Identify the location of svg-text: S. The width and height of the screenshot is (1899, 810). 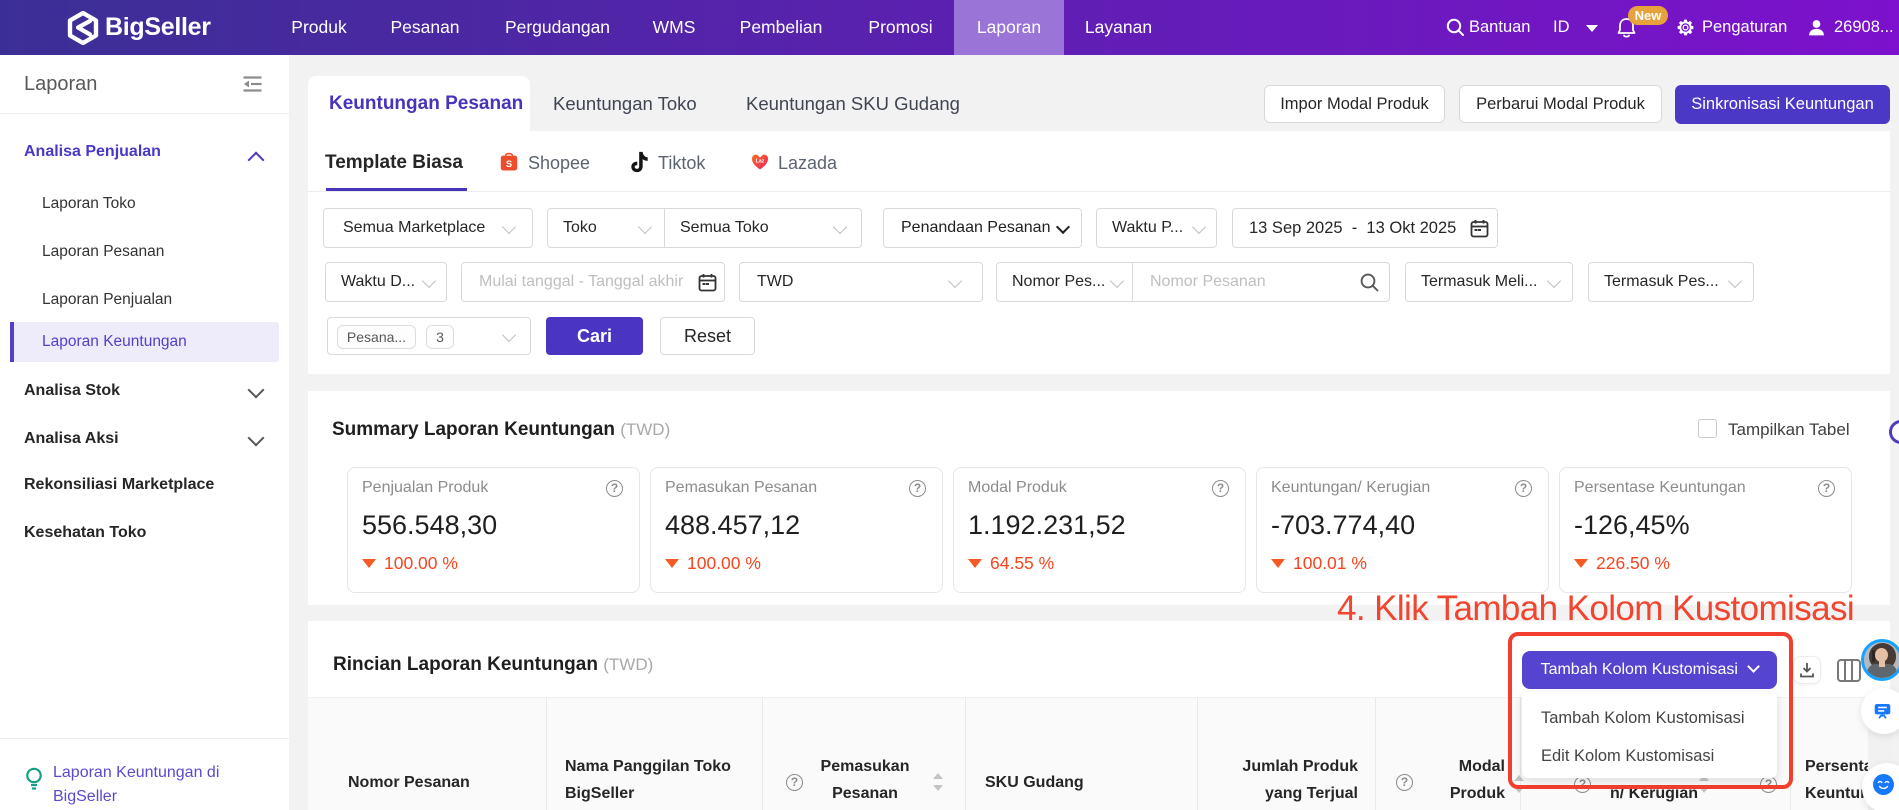
(509, 163).